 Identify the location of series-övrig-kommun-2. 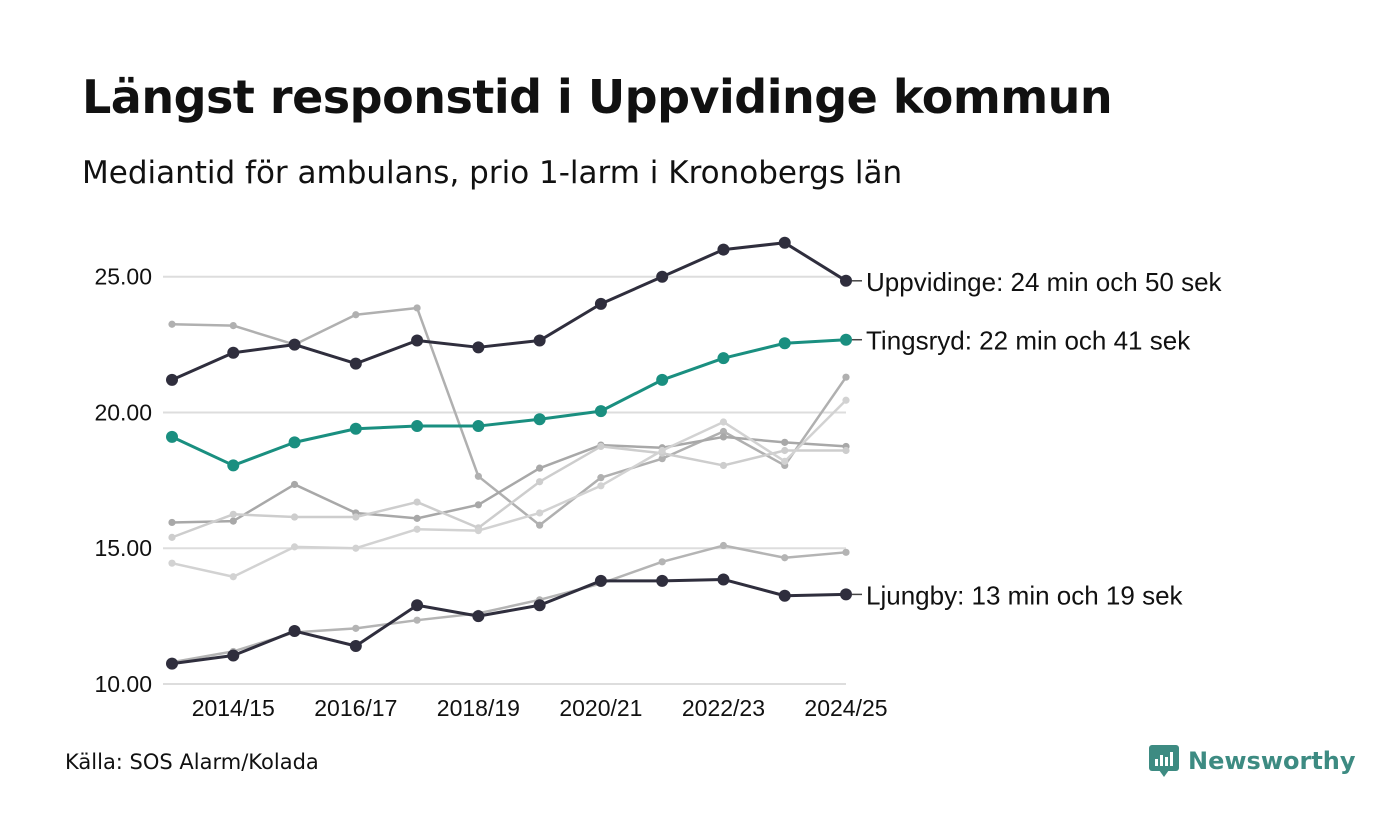
(509, 480).